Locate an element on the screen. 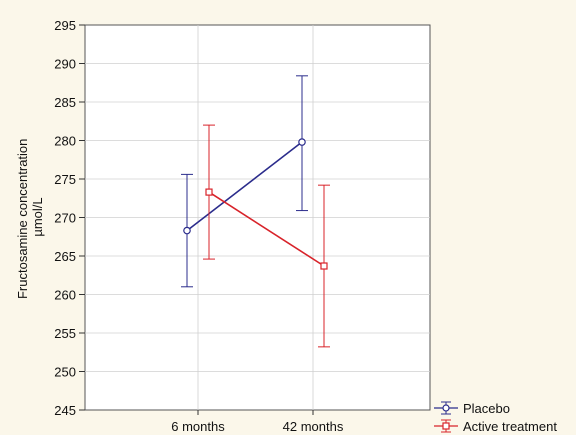 Image resolution: width=576 pixels, height=440 pixels. y-tick-label: 250 is located at coordinates (65, 372).